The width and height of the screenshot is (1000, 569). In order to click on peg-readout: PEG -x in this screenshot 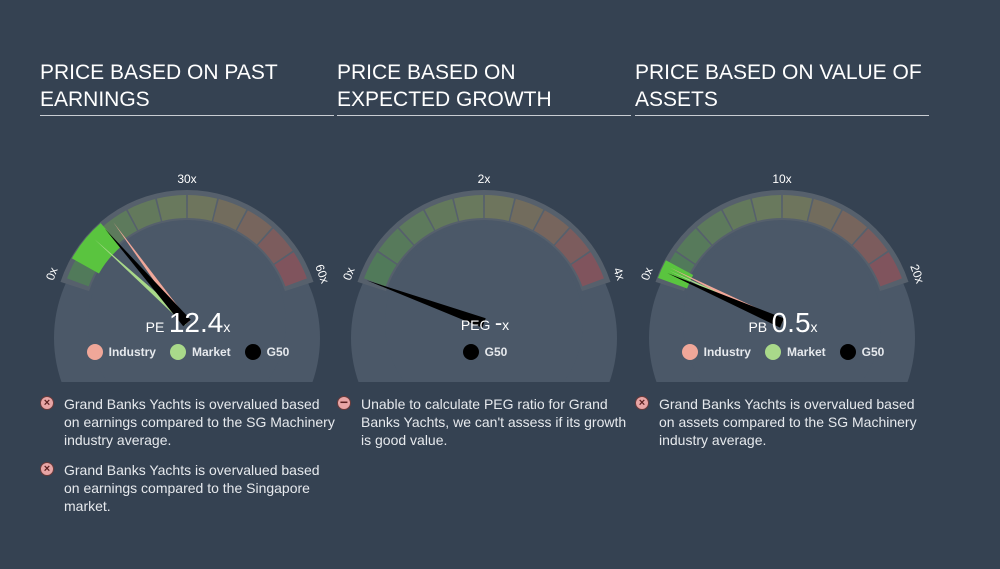, I will do `click(485, 323)`.